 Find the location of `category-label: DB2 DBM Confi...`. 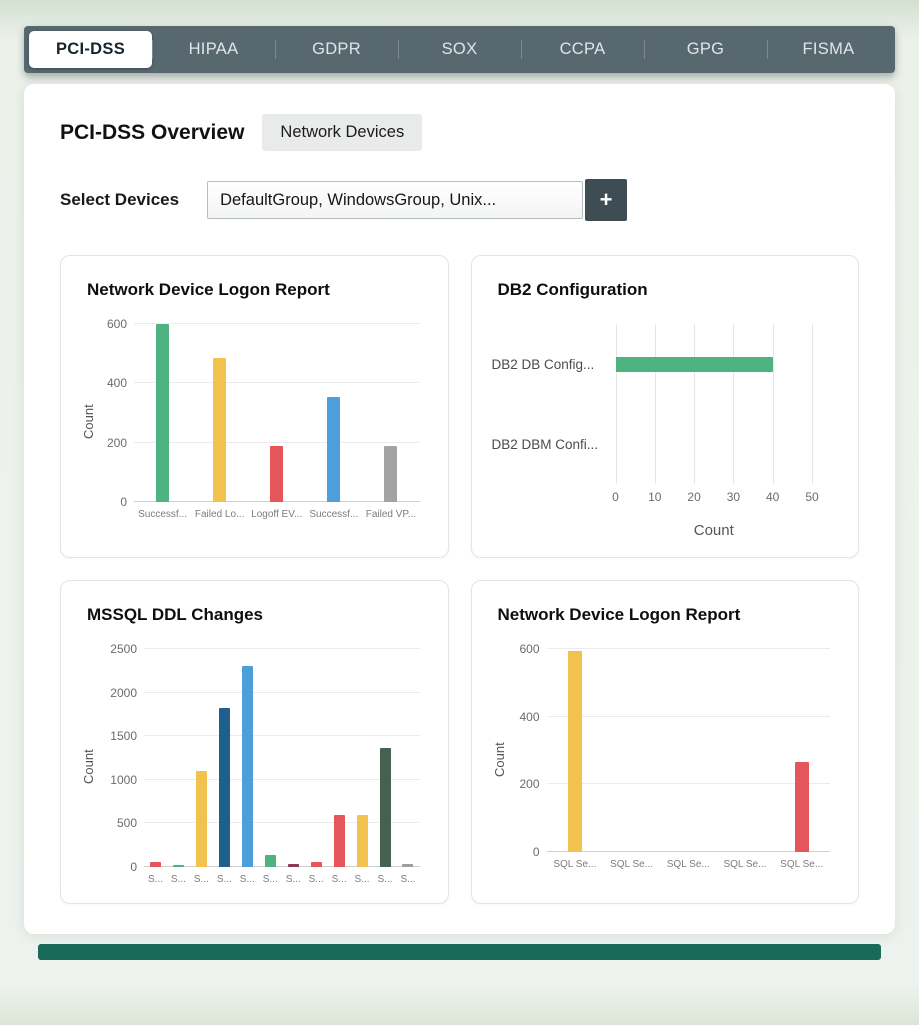

category-label: DB2 DBM Confi... is located at coordinates (545, 444).